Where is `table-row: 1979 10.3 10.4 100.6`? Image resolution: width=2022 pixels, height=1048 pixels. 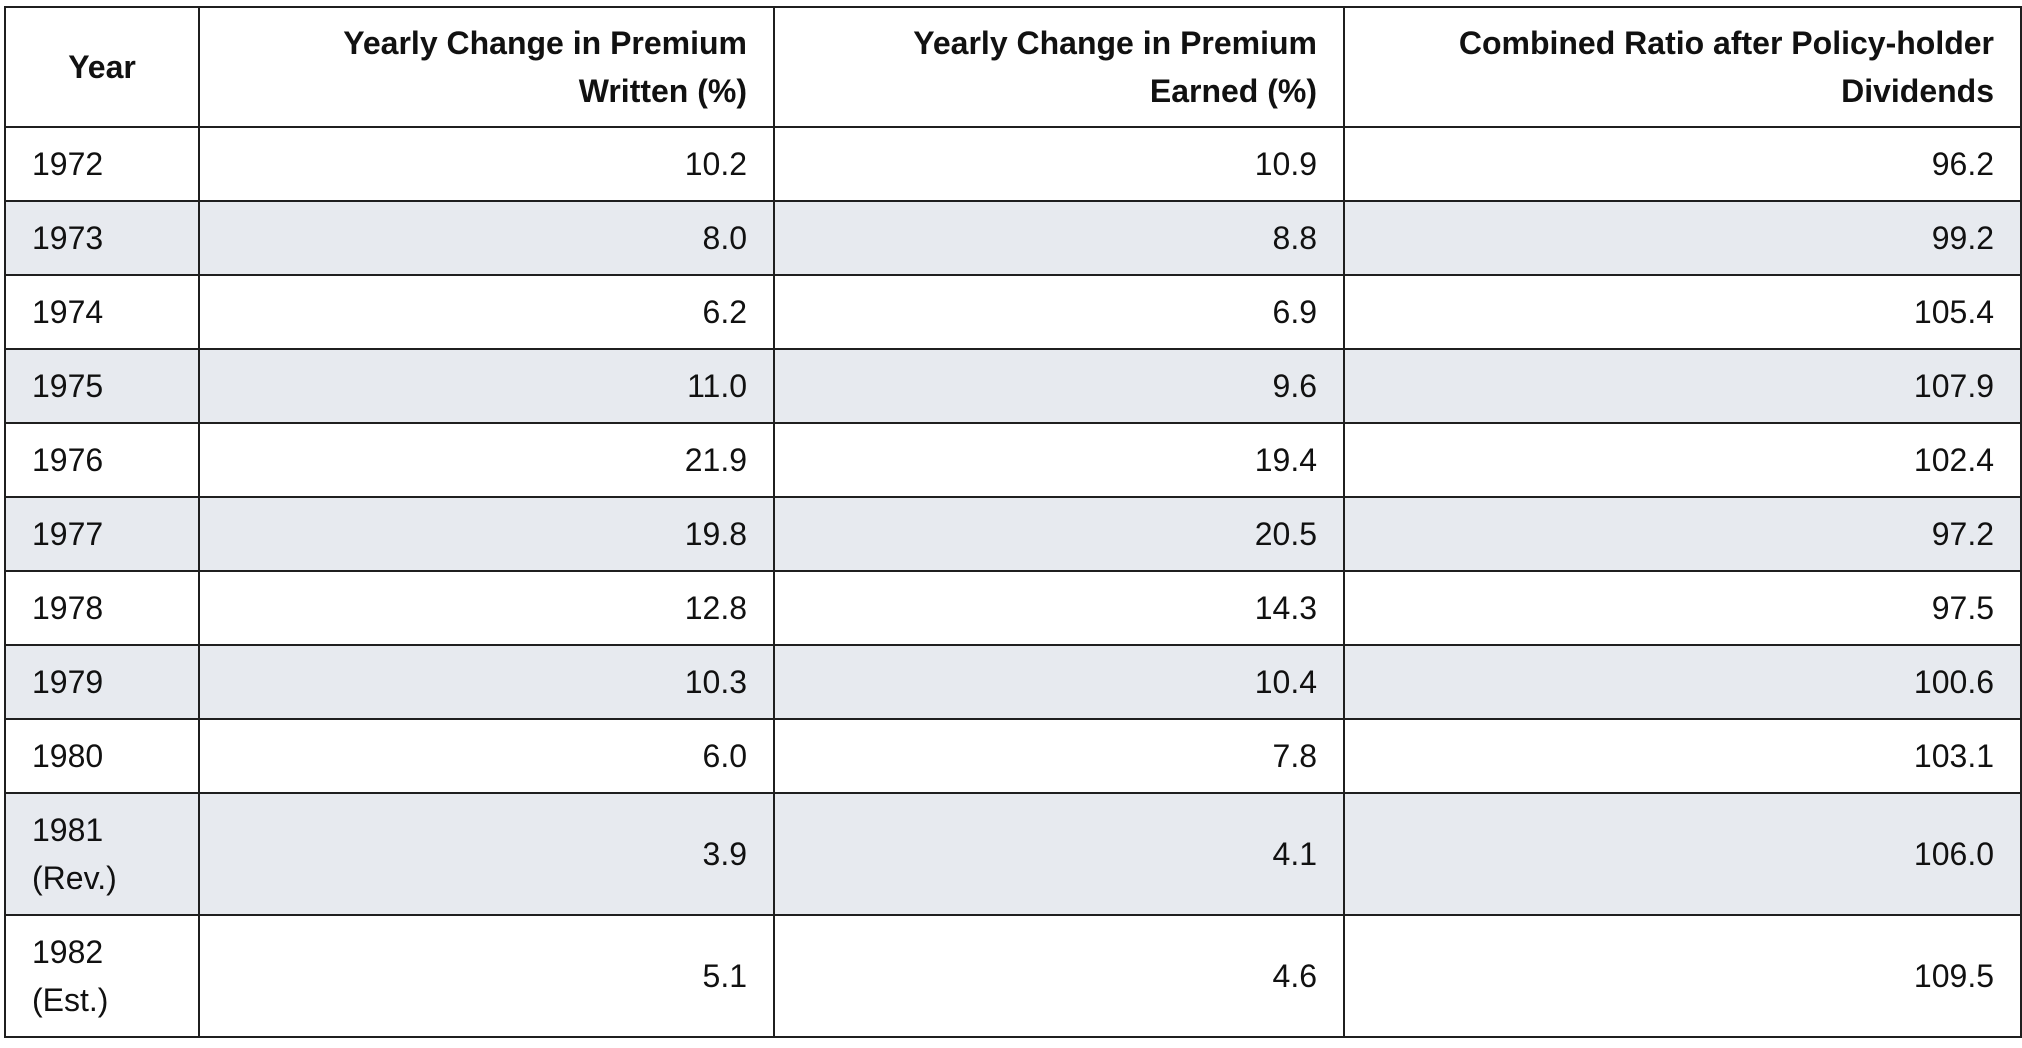
table-row: 1979 10.3 10.4 100.6 is located at coordinates (1013, 682).